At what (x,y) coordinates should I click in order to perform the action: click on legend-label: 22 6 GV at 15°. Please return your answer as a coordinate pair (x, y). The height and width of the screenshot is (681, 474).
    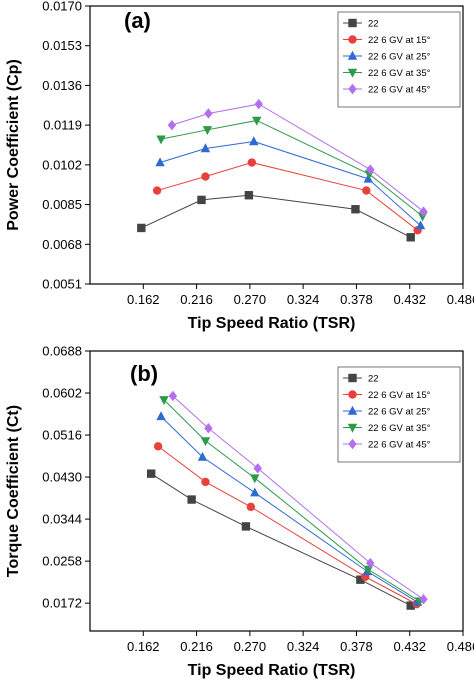
    Looking at the image, I should click on (399, 395).